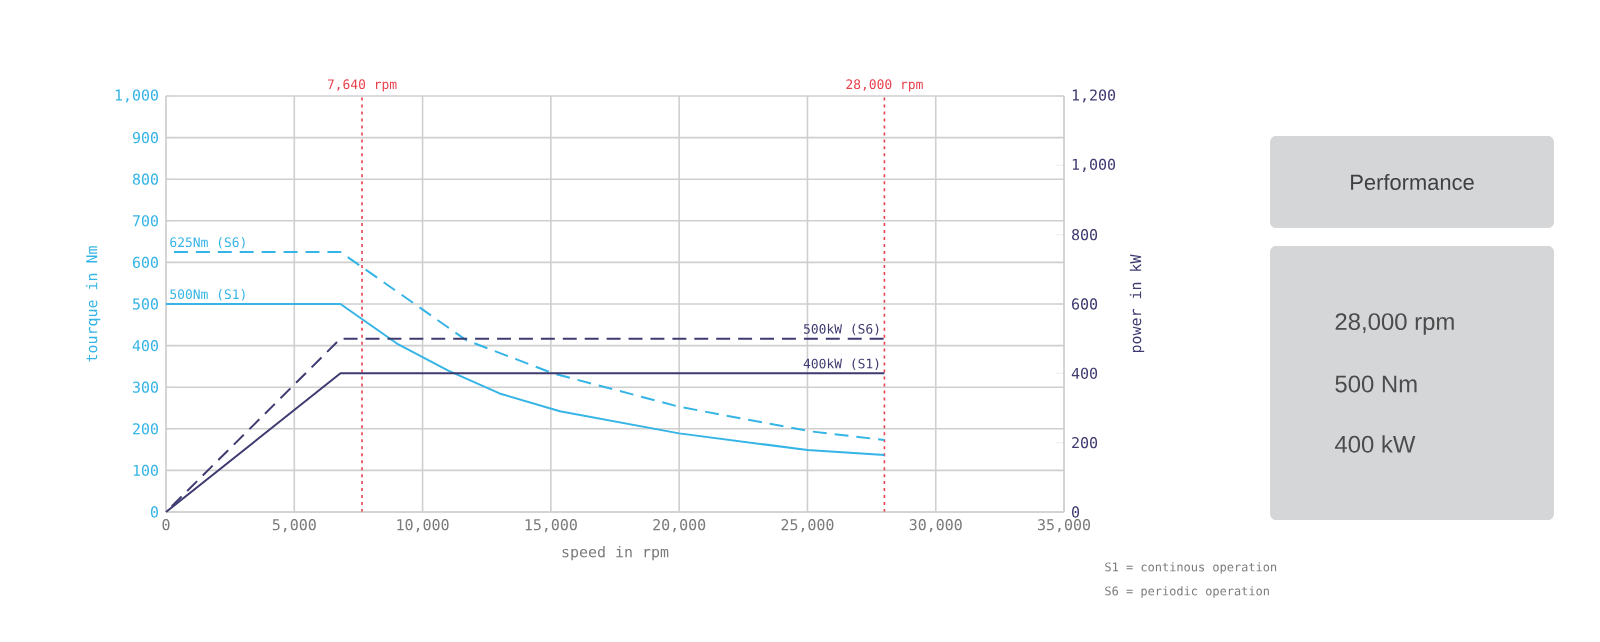 The image size is (1600, 642). Describe the element at coordinates (1394, 324) in the screenshot. I see `text: 28,000 rpm` at that location.